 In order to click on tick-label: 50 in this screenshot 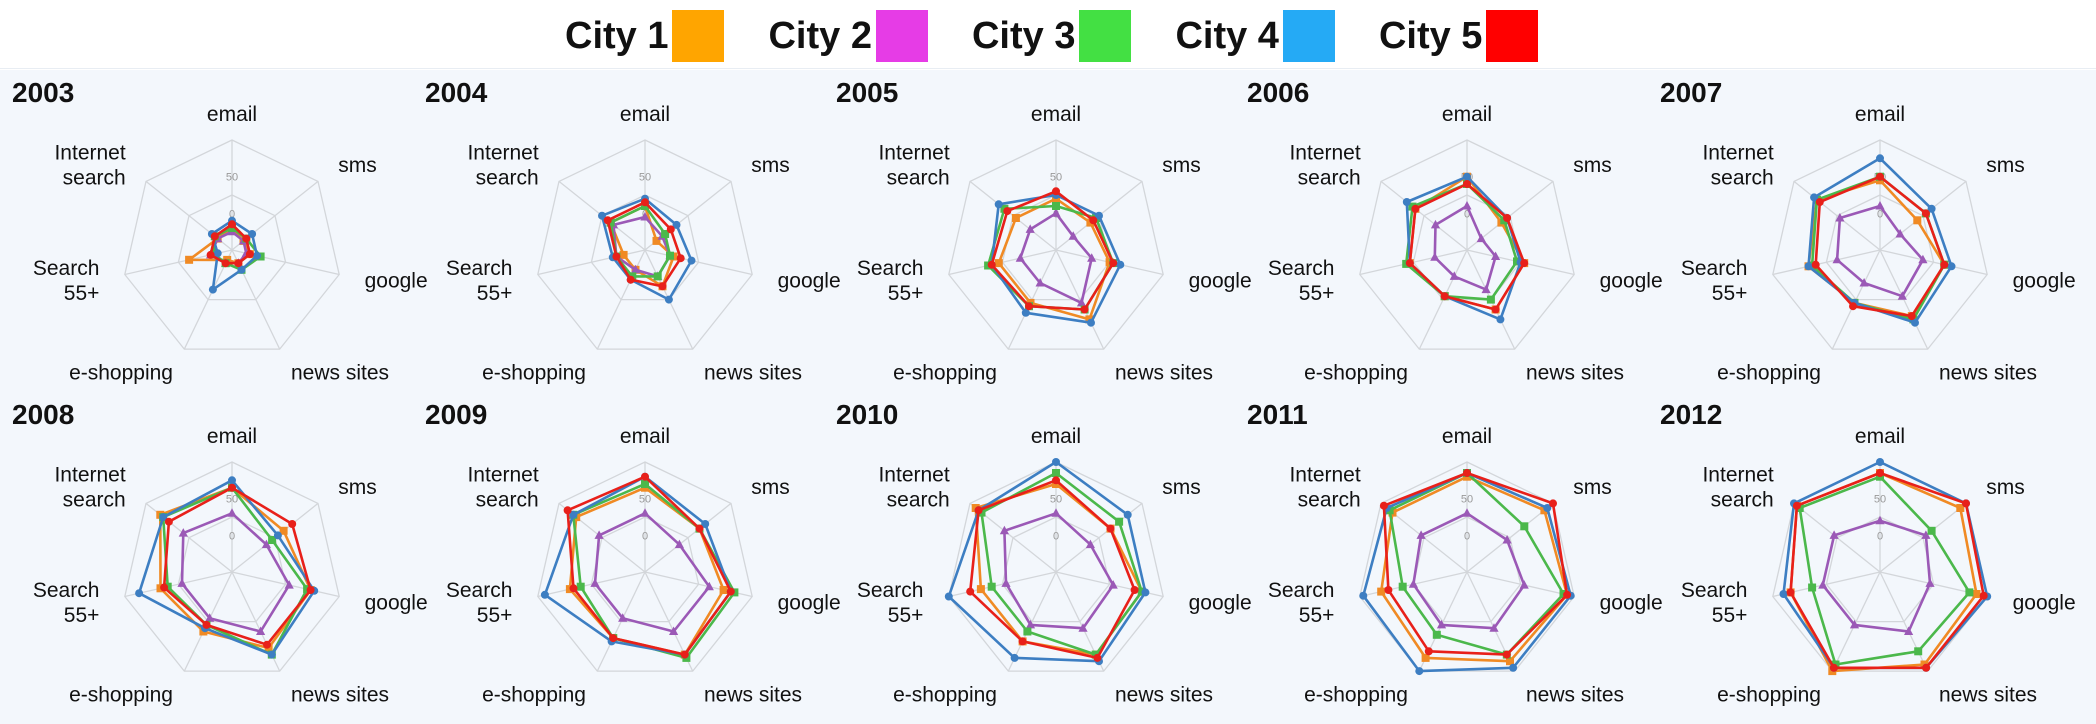, I will do `click(1056, 178)`.